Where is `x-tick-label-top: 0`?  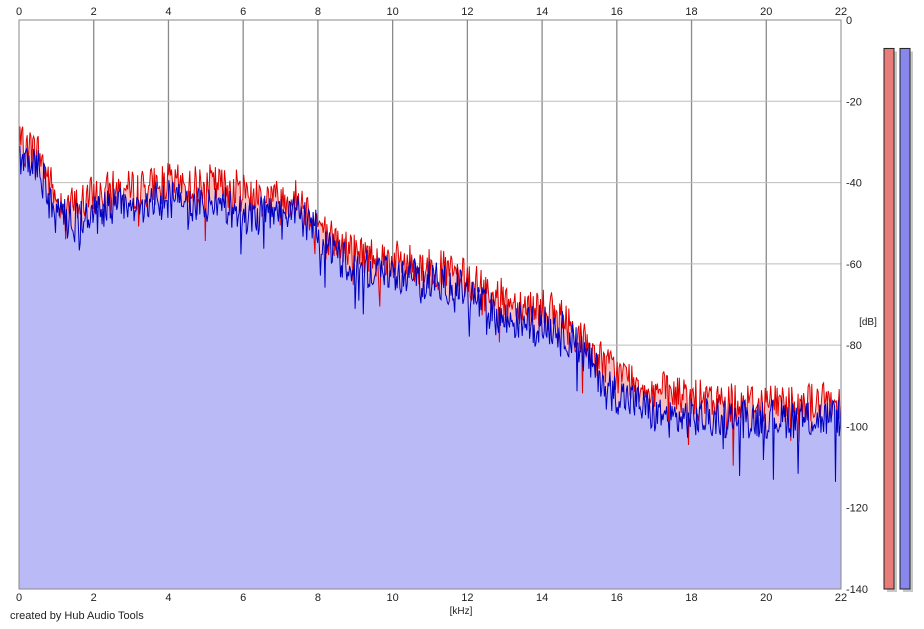
x-tick-label-top: 0 is located at coordinates (19, 12).